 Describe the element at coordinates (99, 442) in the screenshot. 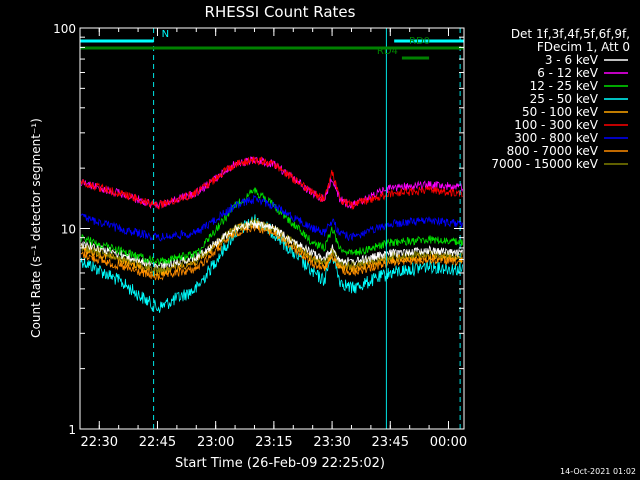

I see `x-tick-label: 22:30` at that location.